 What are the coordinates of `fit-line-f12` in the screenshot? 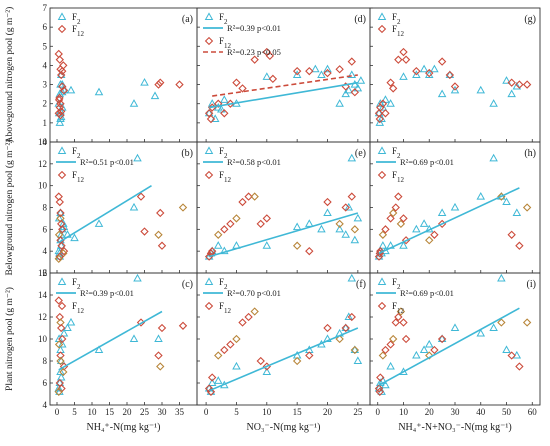 It's located at (285, 85).